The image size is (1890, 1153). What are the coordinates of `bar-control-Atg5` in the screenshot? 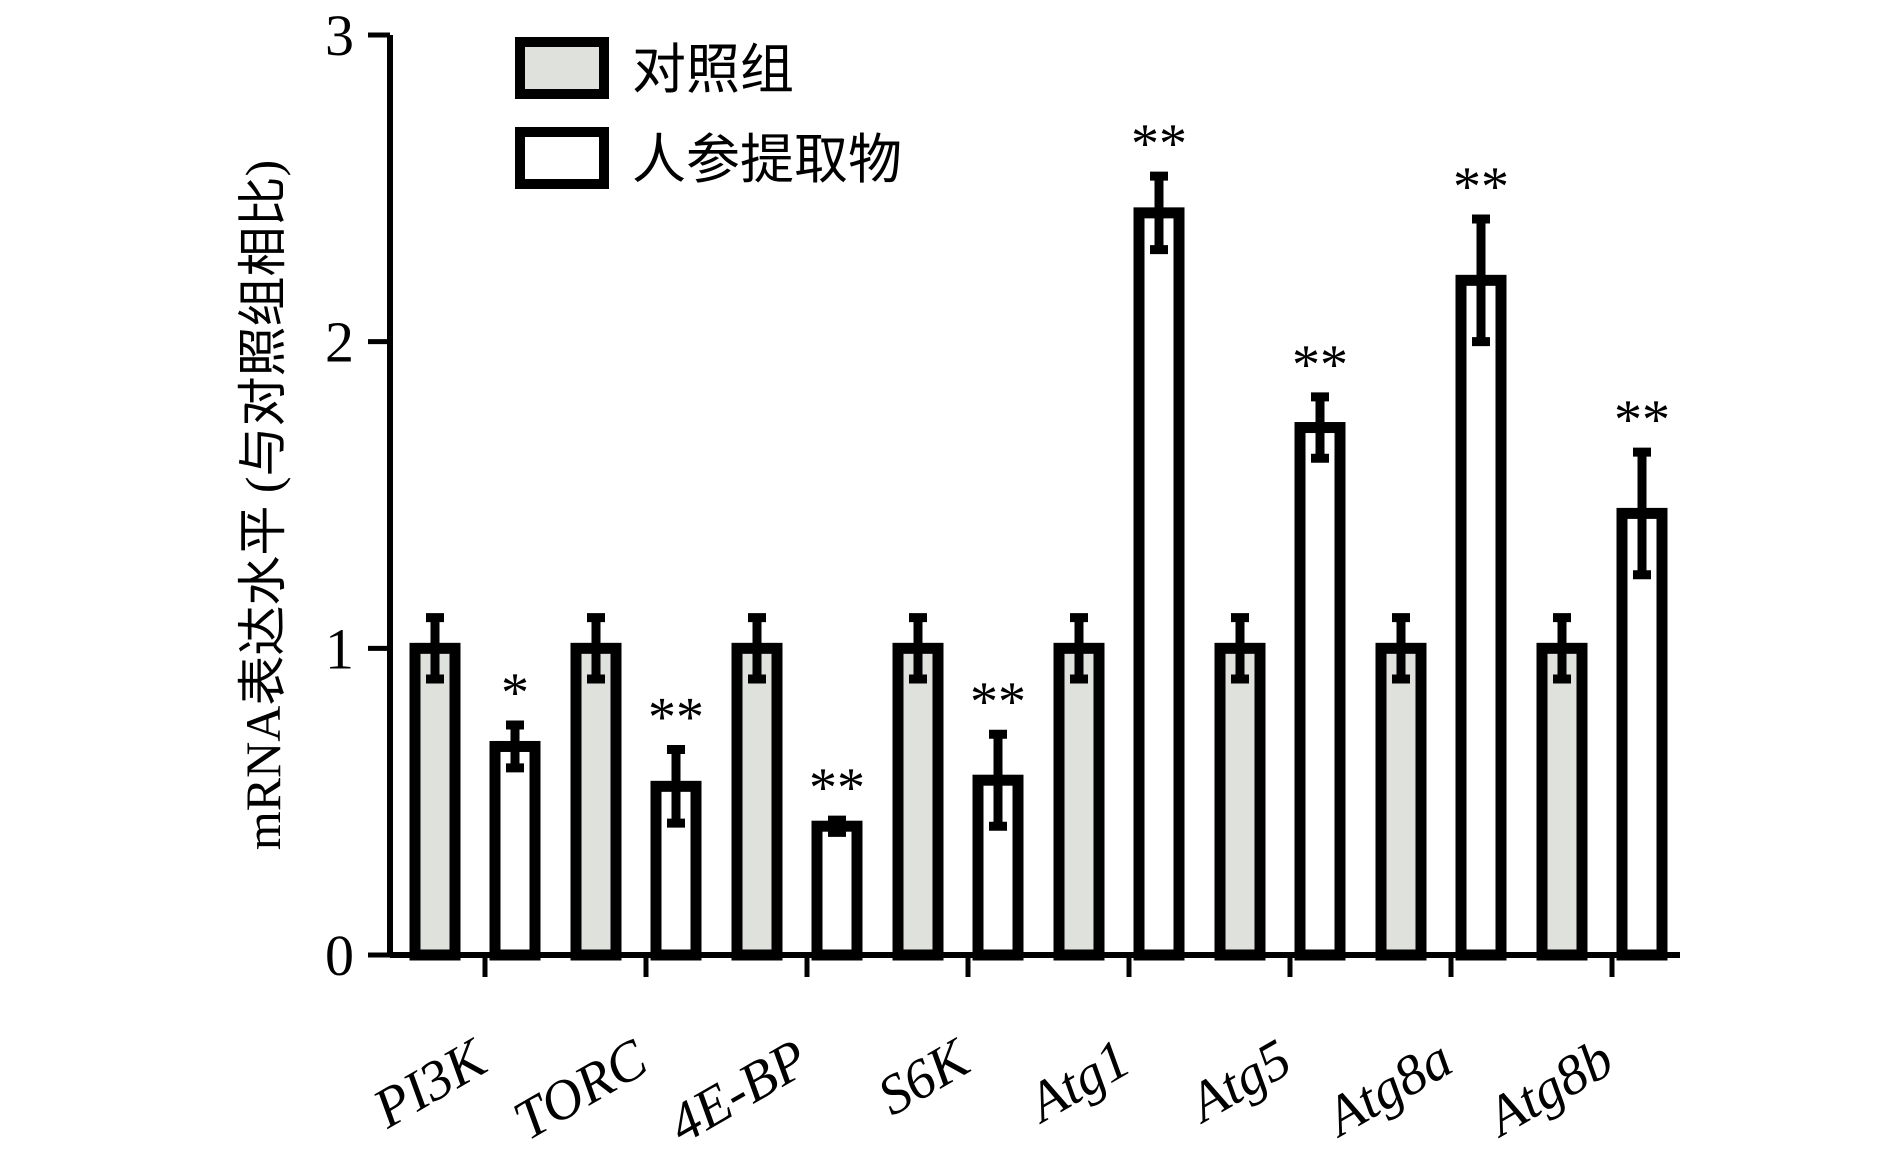 It's located at (1240, 801).